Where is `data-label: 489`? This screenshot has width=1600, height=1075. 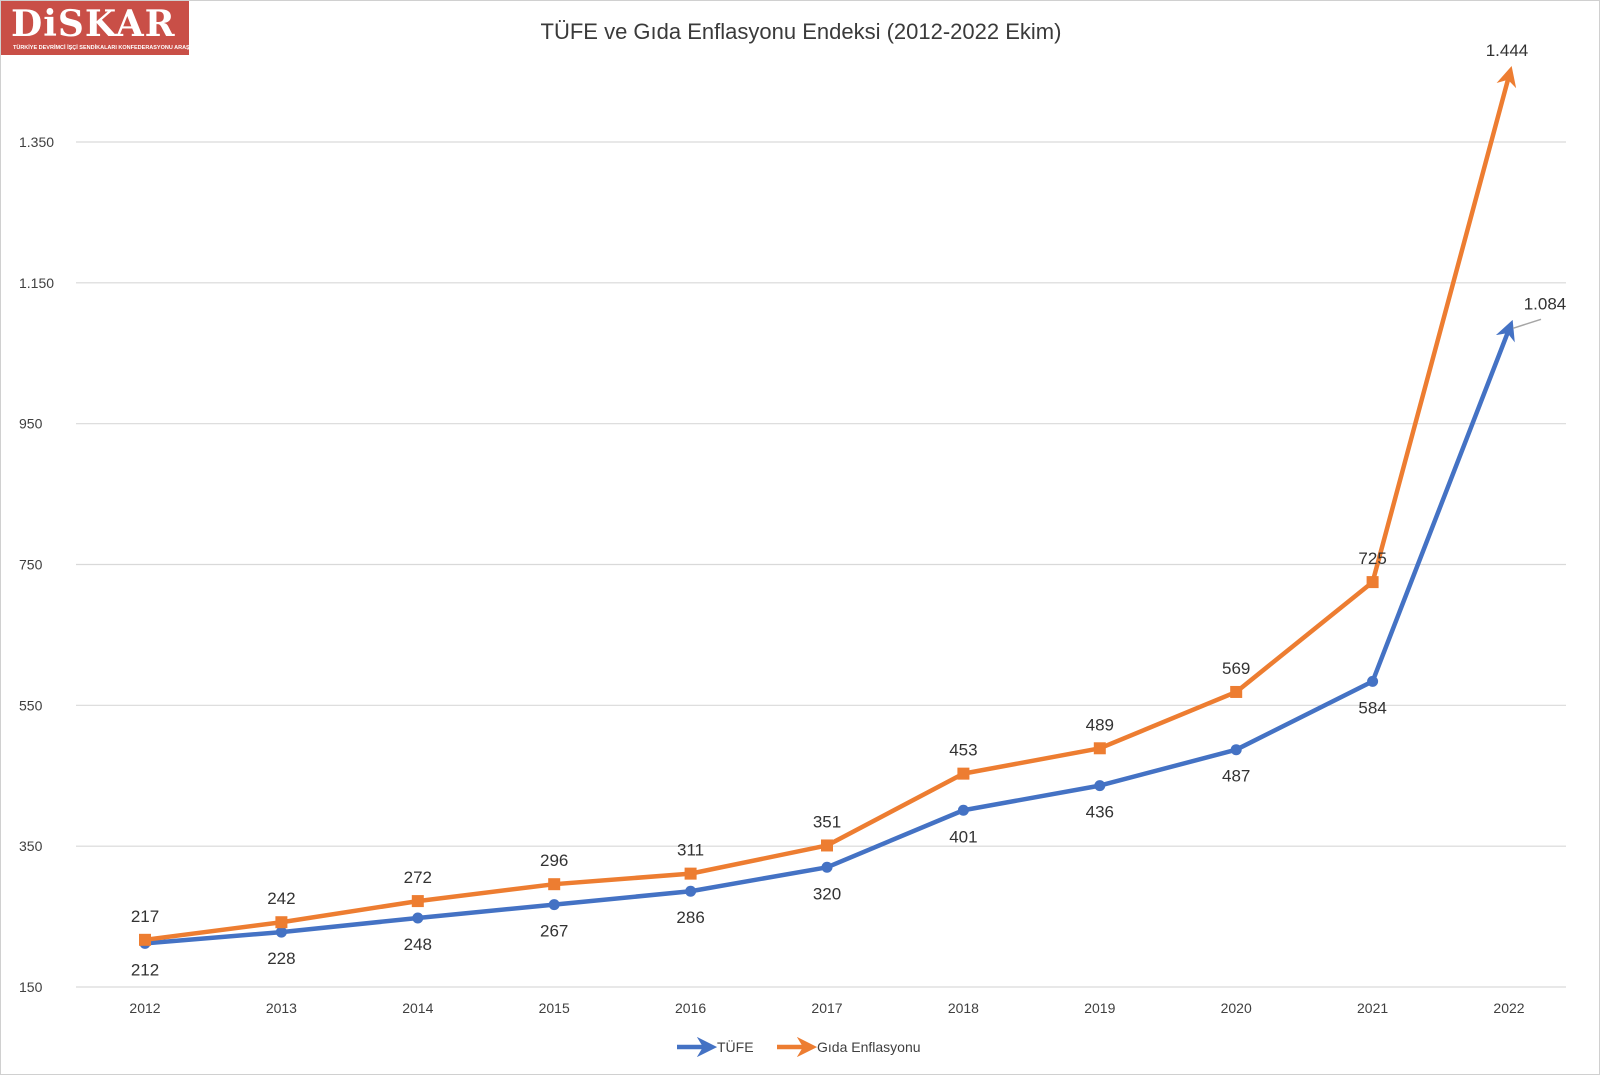 data-label: 489 is located at coordinates (1100, 724).